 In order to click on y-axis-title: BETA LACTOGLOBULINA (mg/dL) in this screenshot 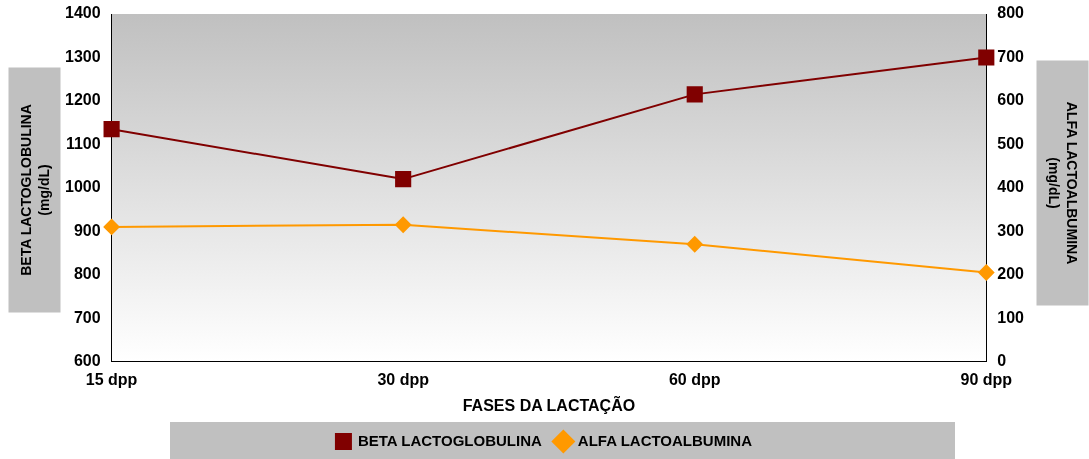, I will do `click(34, 190)`.